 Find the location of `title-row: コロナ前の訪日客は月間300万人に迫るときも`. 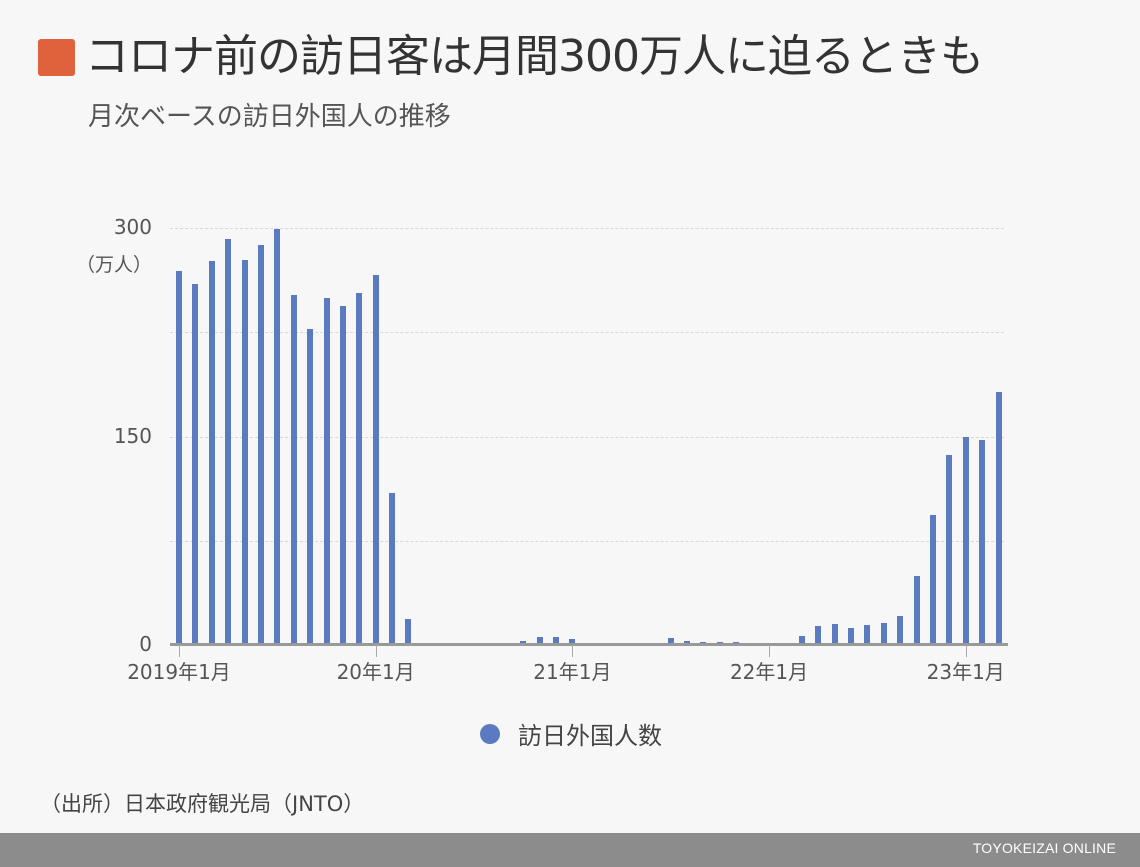

title-row: コロナ前の訪日客は月間300万人に迫るときも is located at coordinates (511, 57).